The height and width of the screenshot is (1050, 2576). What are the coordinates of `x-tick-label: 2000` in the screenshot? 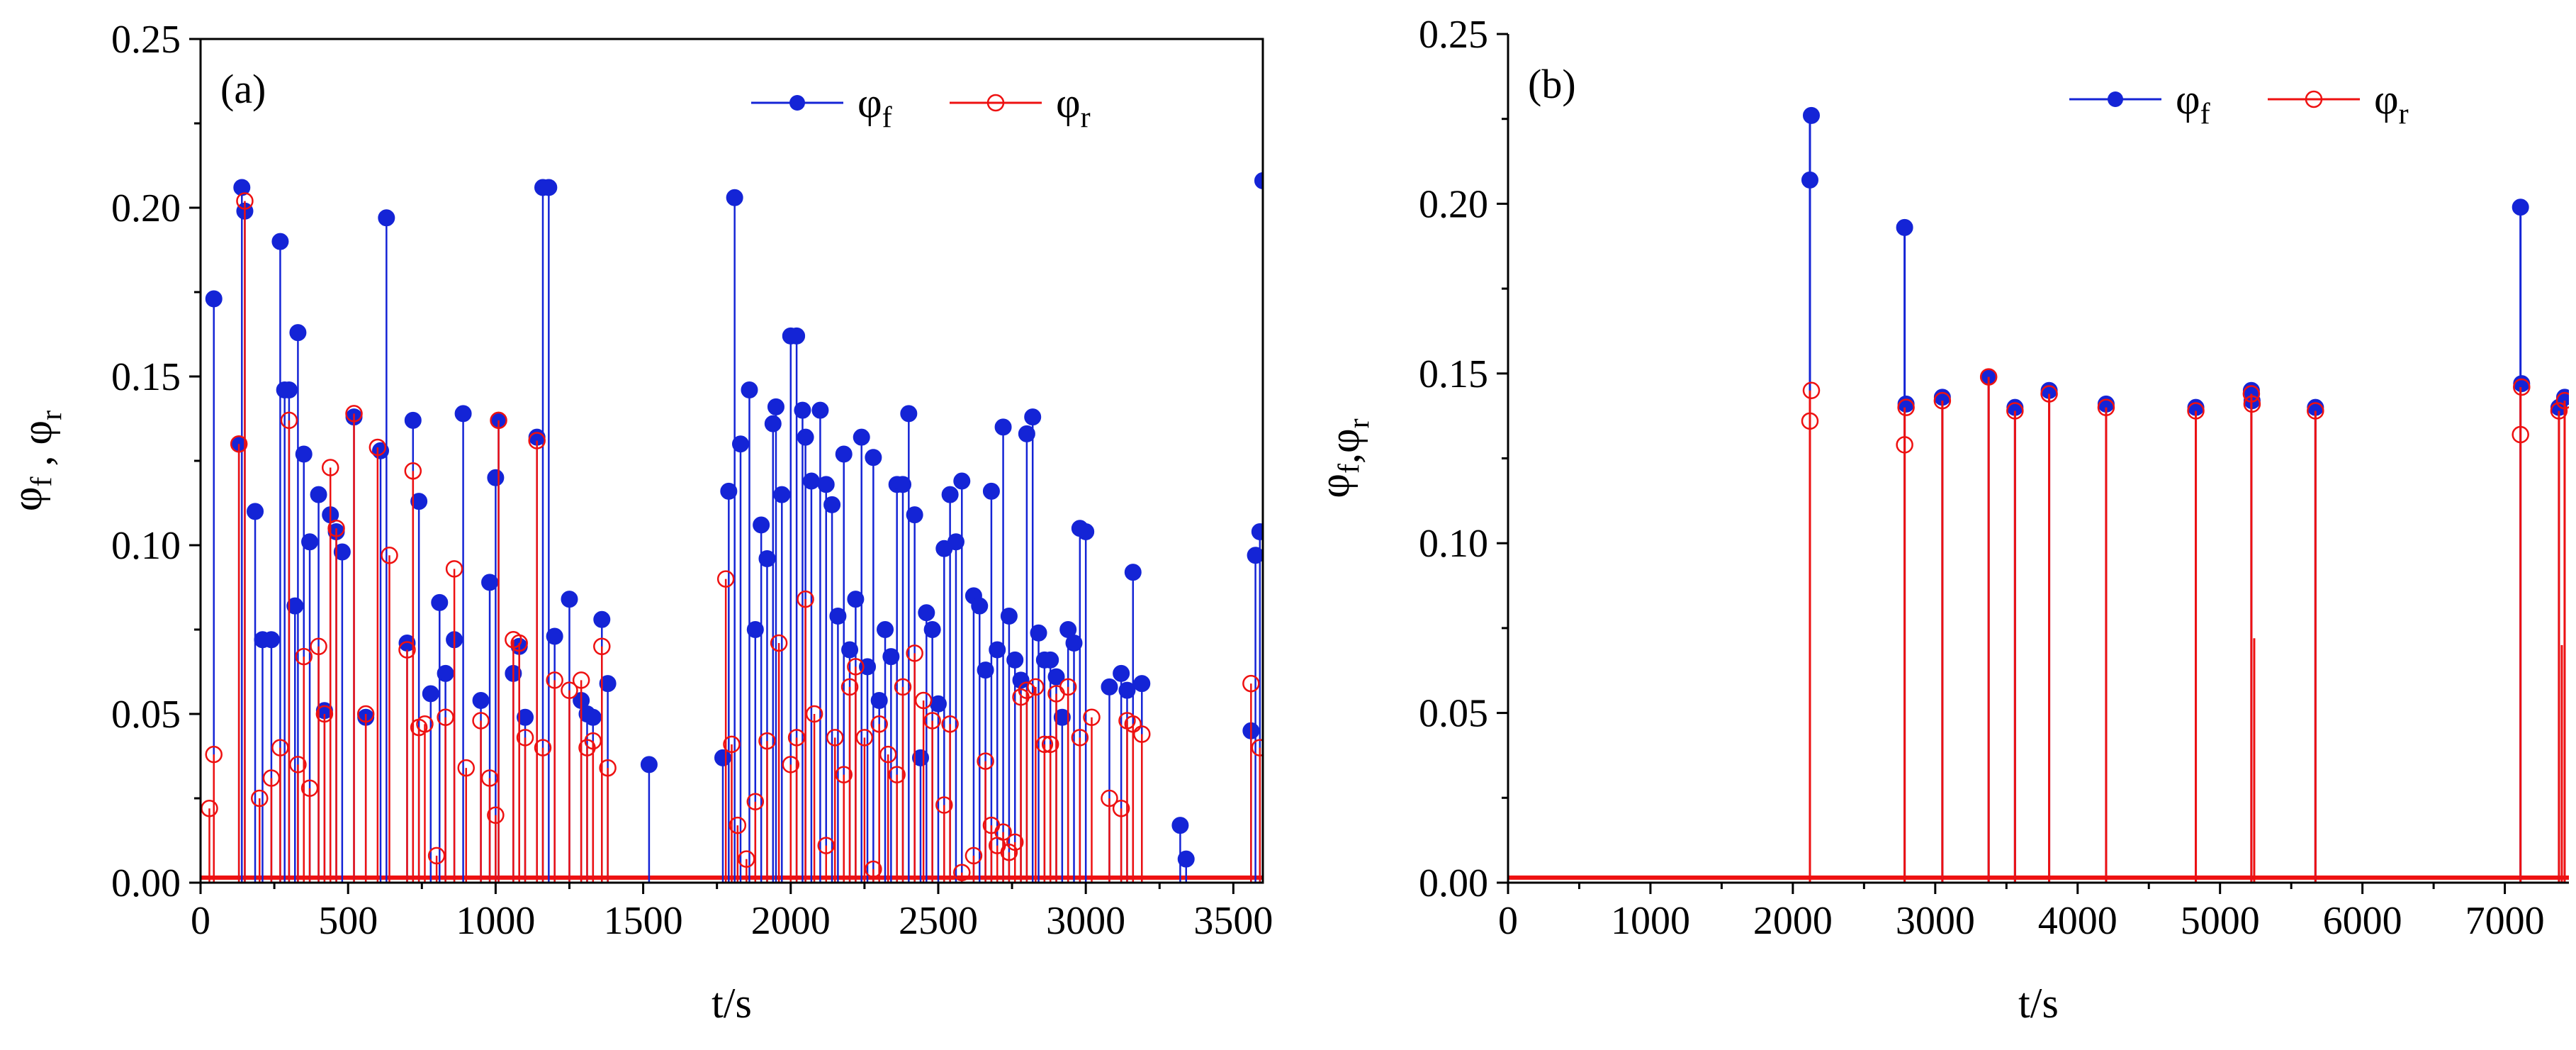 It's located at (791, 921).